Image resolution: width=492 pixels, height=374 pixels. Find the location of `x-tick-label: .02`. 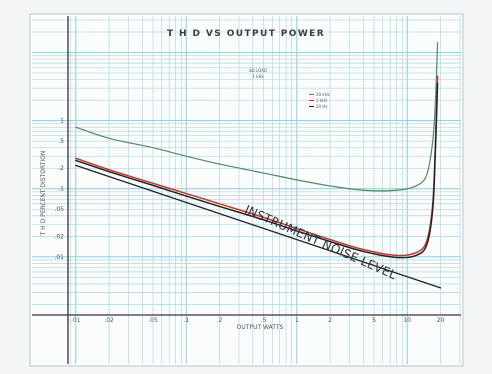

x-tick-label: .02 is located at coordinates (109, 320).